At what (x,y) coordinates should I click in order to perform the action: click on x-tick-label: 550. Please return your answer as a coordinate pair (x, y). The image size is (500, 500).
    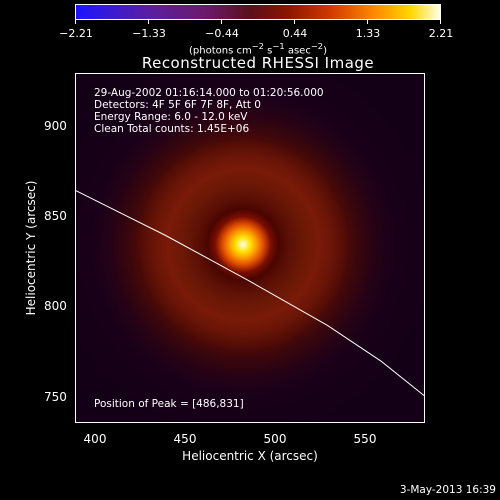
    Looking at the image, I should click on (365, 439).